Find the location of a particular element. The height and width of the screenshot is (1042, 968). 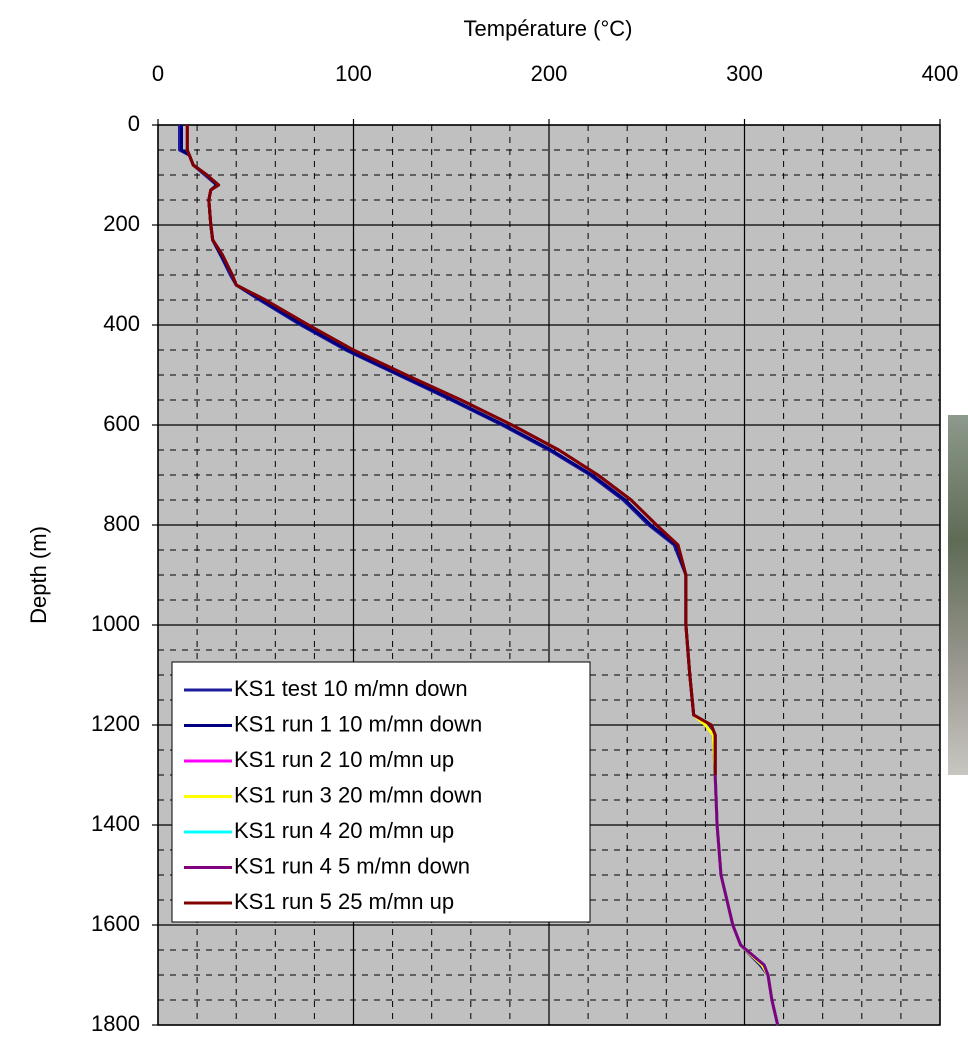

y-tick-label: 600 is located at coordinates (121, 423).